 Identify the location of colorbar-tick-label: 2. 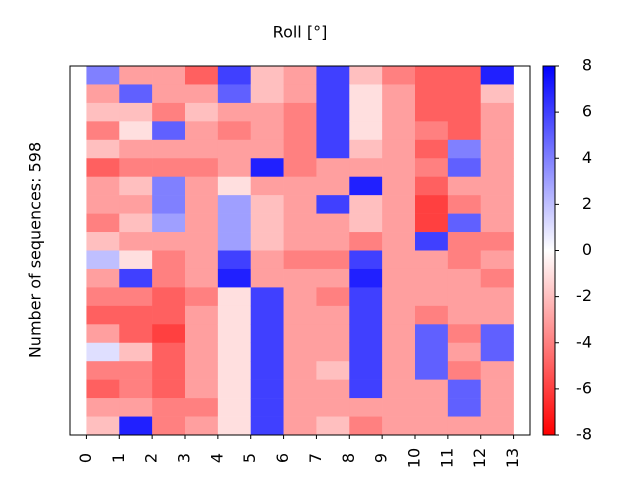
(587, 203).